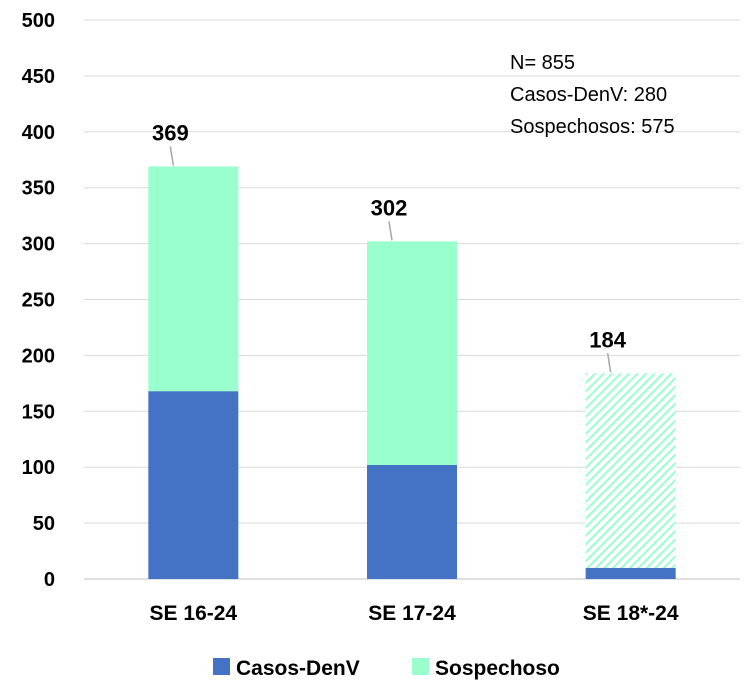 The height and width of the screenshot is (690, 753). I want to click on y-tick-label: 250, so click(38, 301).